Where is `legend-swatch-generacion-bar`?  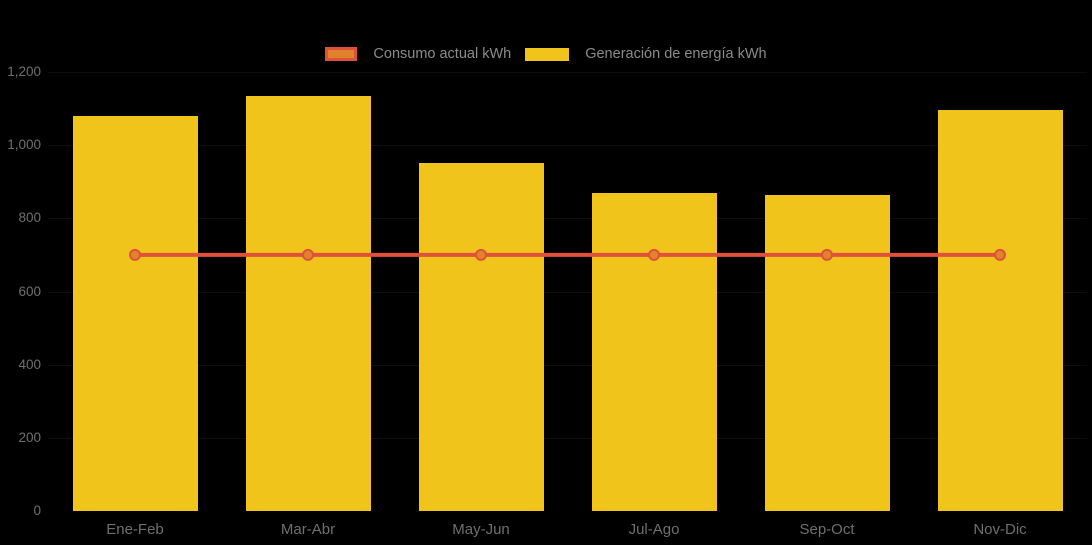 legend-swatch-generacion-bar is located at coordinates (547, 54).